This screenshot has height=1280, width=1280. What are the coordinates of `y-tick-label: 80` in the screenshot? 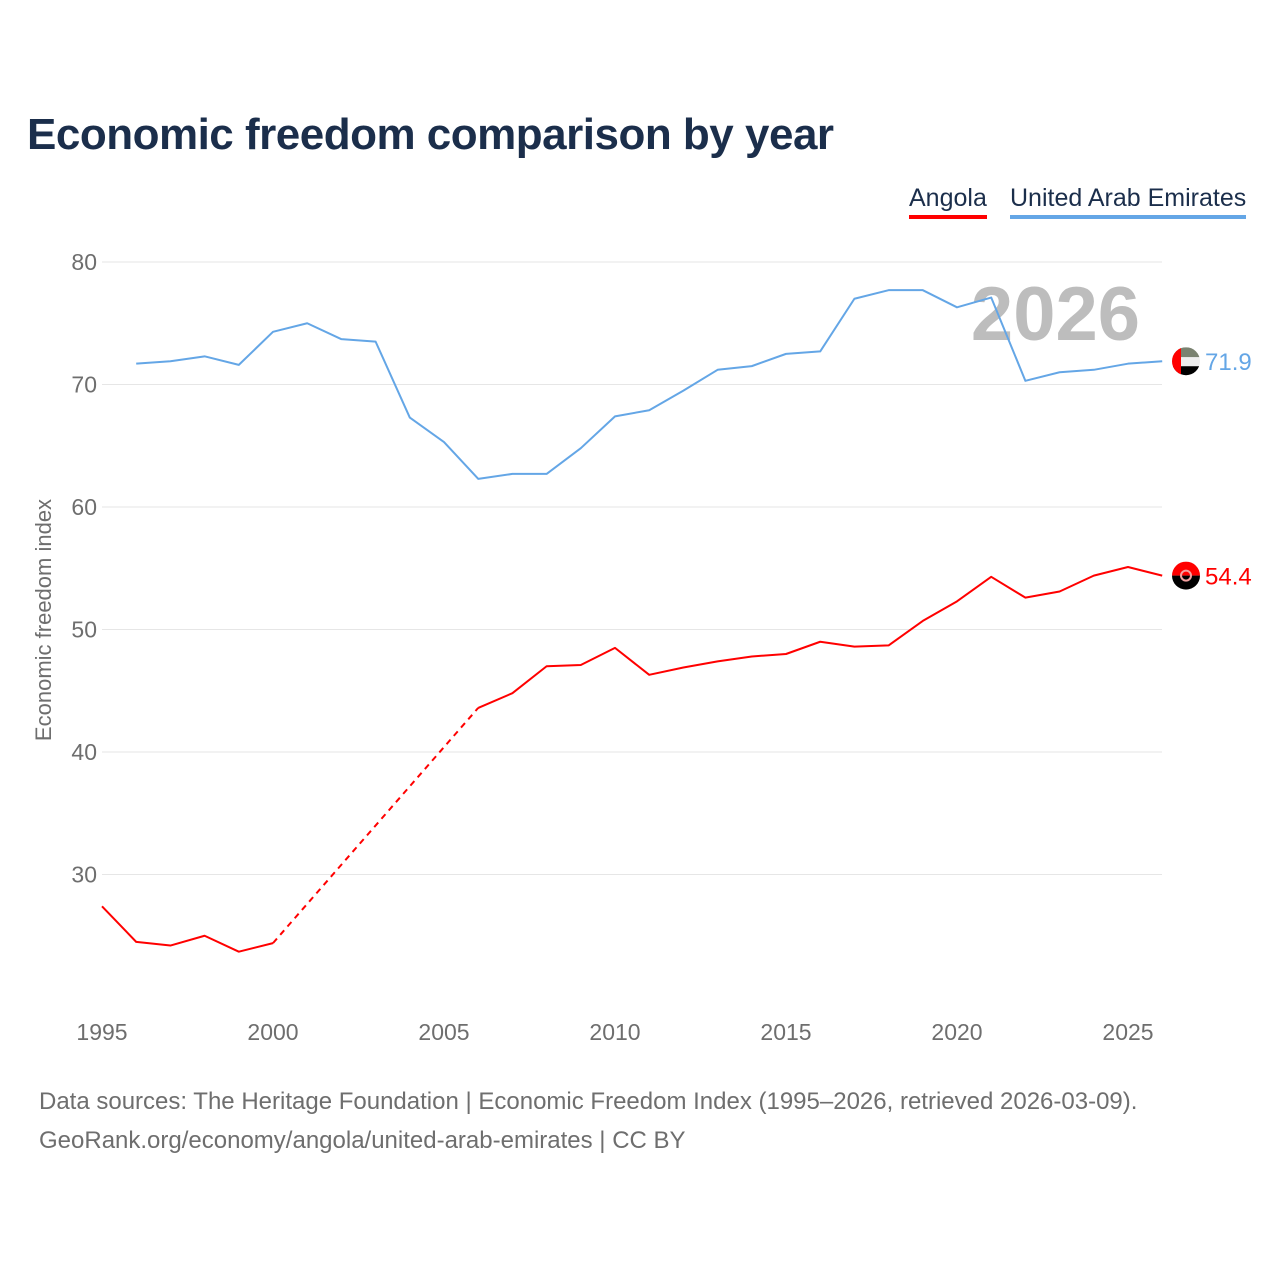 It's located at (84, 262).